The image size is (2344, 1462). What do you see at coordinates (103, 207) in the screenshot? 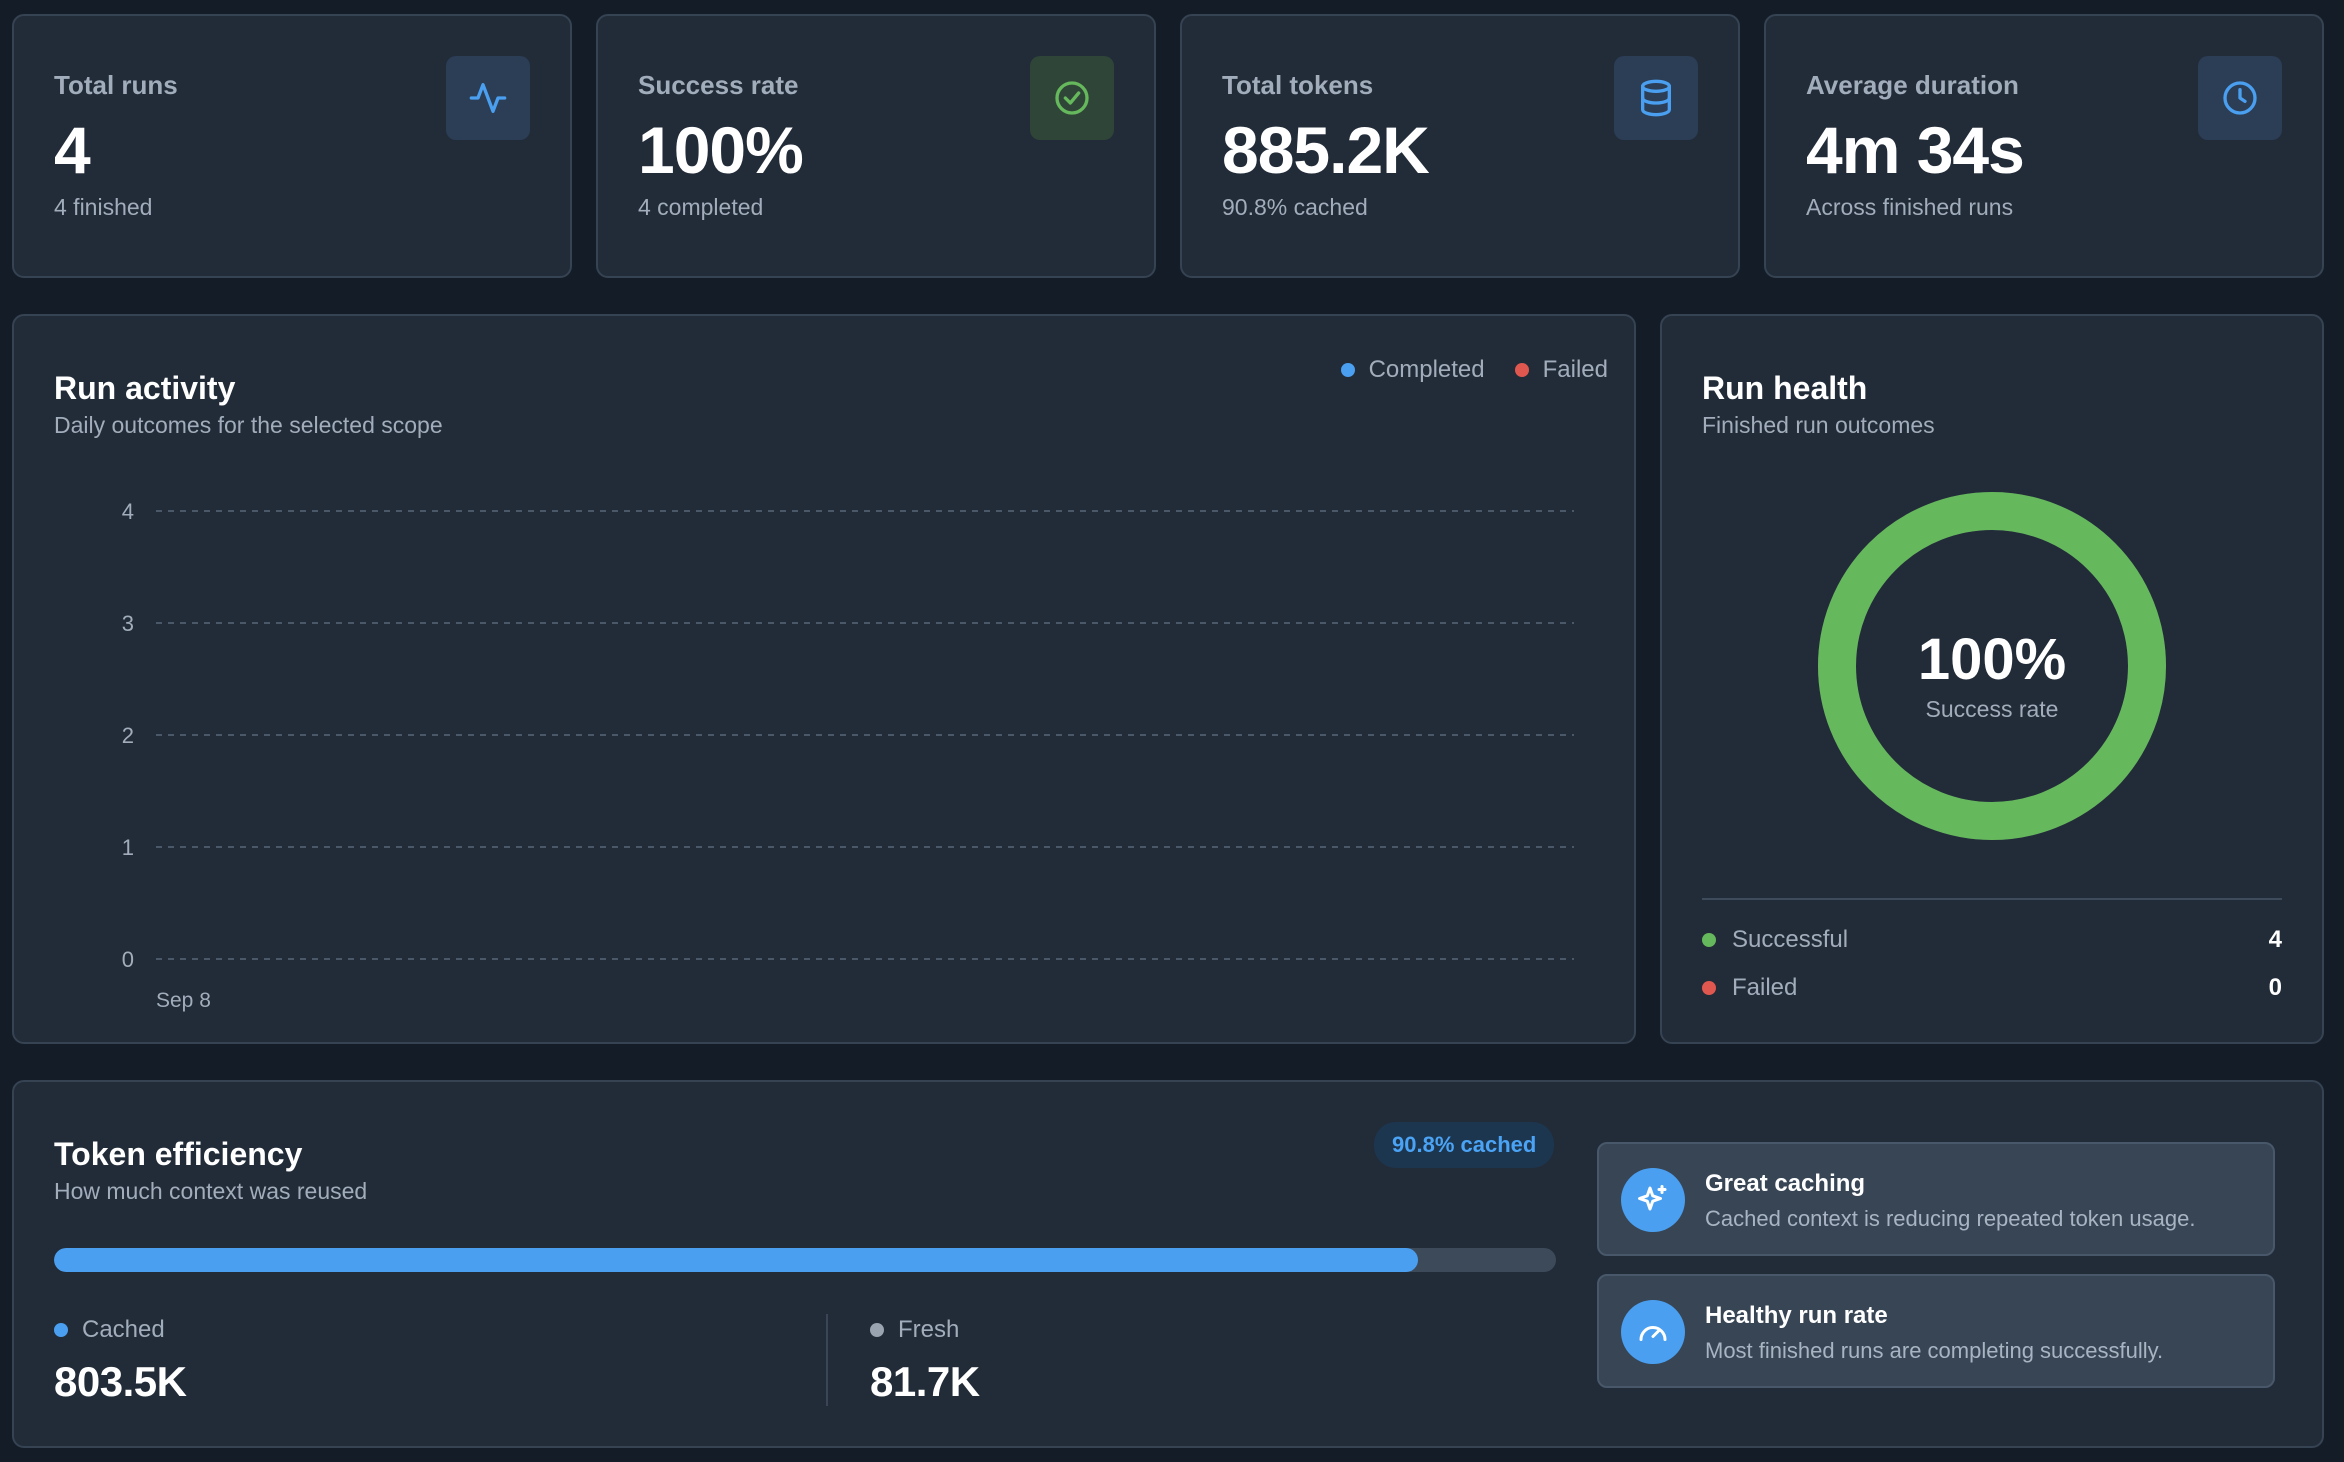
I see `stat-subtext: 4 finished` at bounding box center [103, 207].